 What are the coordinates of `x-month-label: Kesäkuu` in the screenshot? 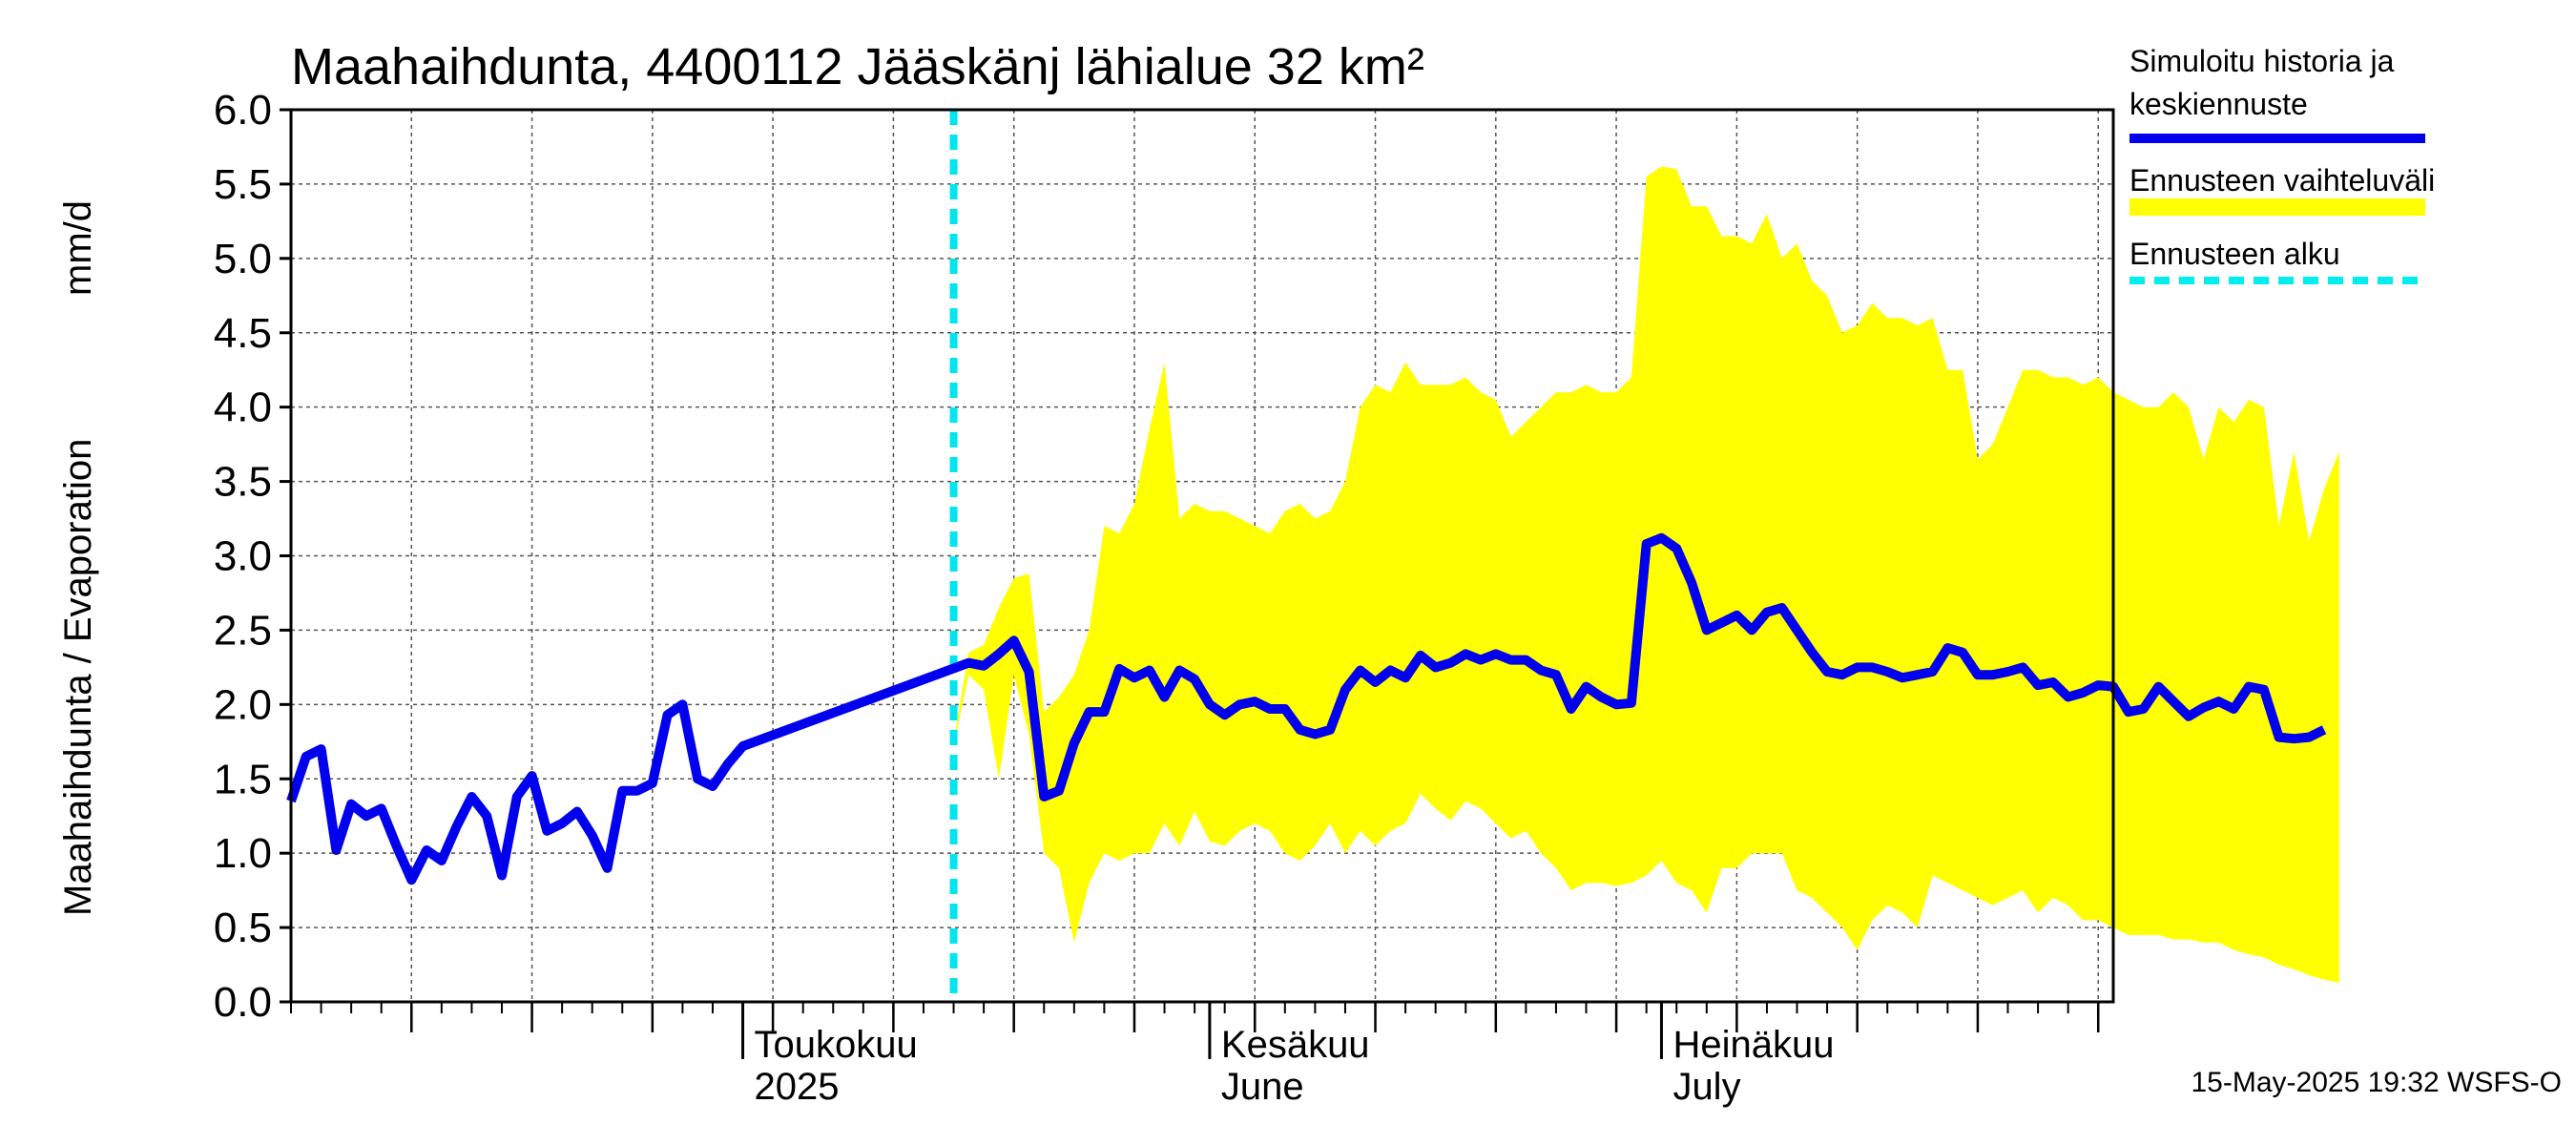 It's located at (1295, 1045).